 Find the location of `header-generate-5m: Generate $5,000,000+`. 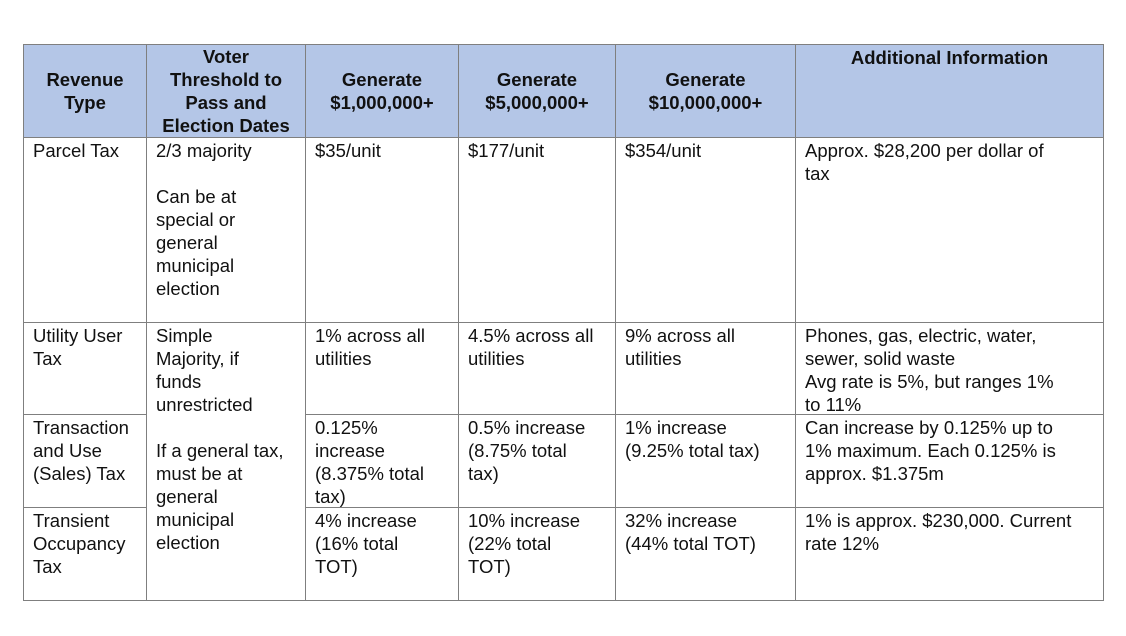

header-generate-5m: Generate $5,000,000+ is located at coordinates (537, 91).